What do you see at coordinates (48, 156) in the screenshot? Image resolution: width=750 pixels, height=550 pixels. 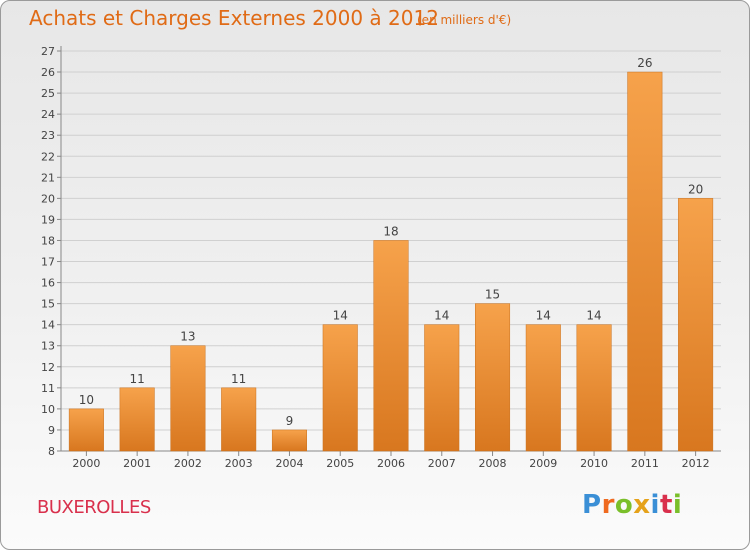 I see `y-tick-label: 22` at bounding box center [48, 156].